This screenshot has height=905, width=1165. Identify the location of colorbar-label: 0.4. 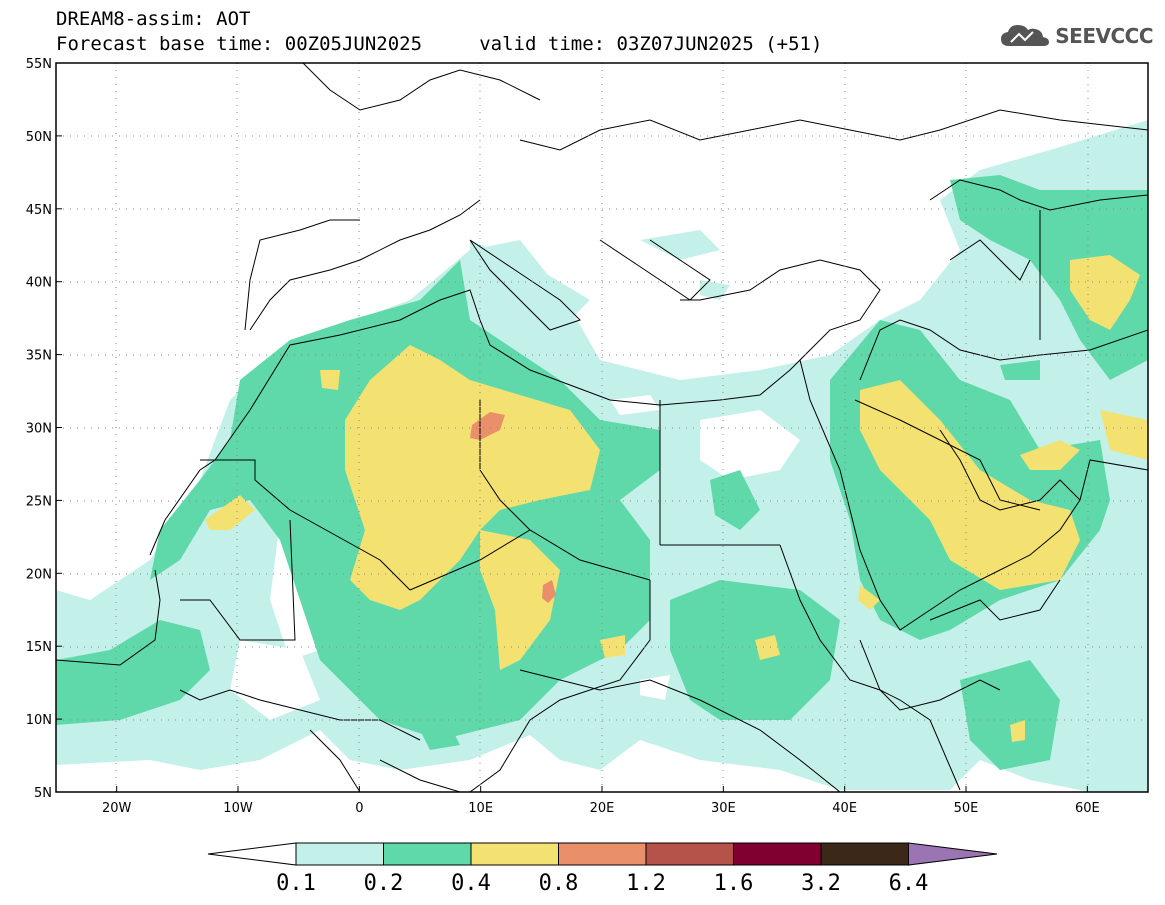
(471, 883).